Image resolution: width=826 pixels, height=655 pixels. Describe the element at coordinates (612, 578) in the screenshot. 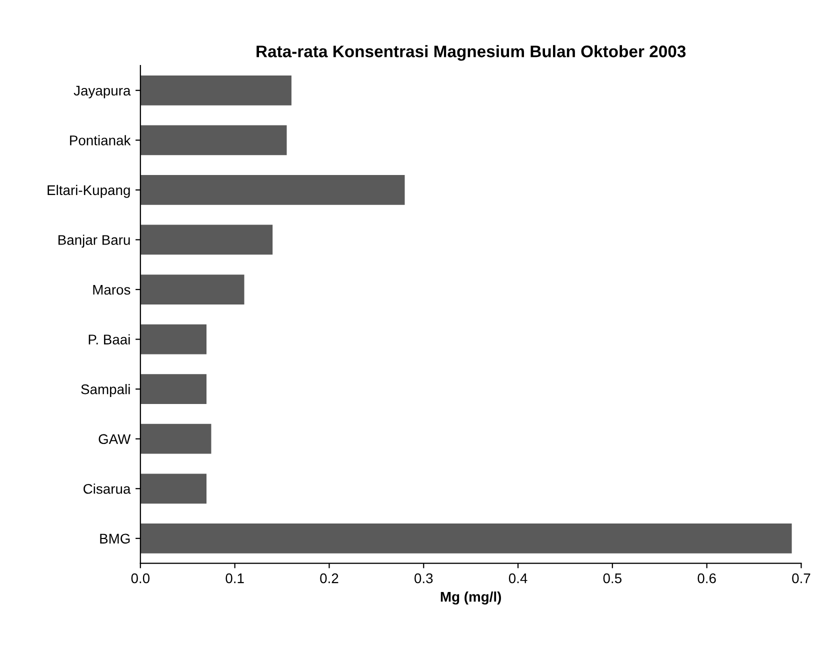

I see `x-tick-label: 0.5` at that location.